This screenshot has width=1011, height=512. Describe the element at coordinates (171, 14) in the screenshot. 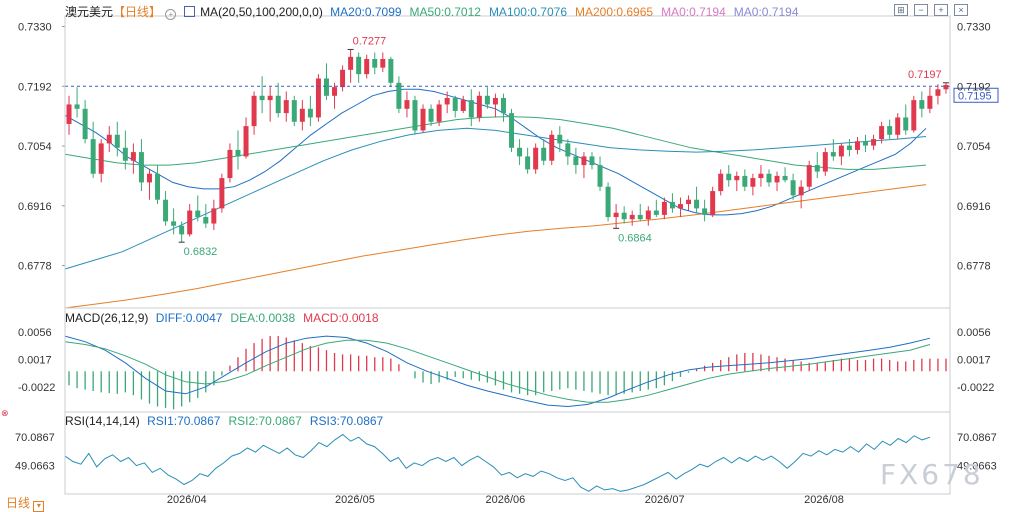

I see `ma-toggle-icon: +` at that location.